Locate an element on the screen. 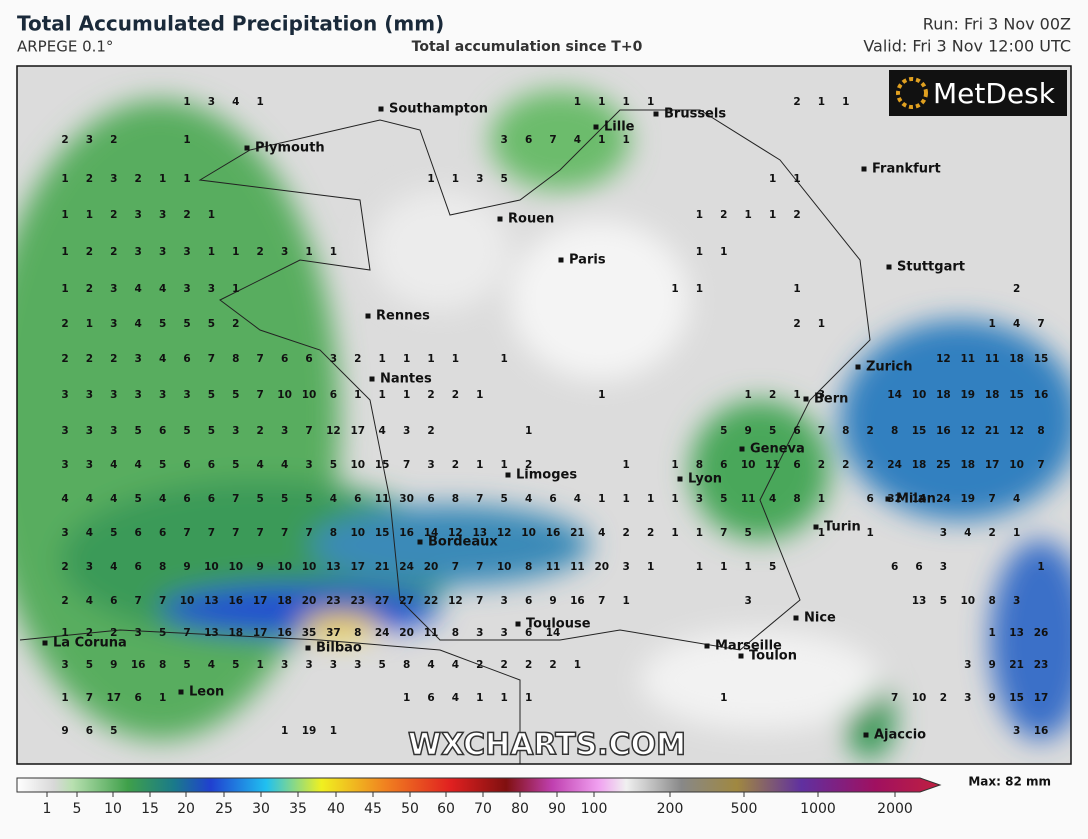 The height and width of the screenshot is (839, 1088). grid-value: 13 is located at coordinates (211, 601).